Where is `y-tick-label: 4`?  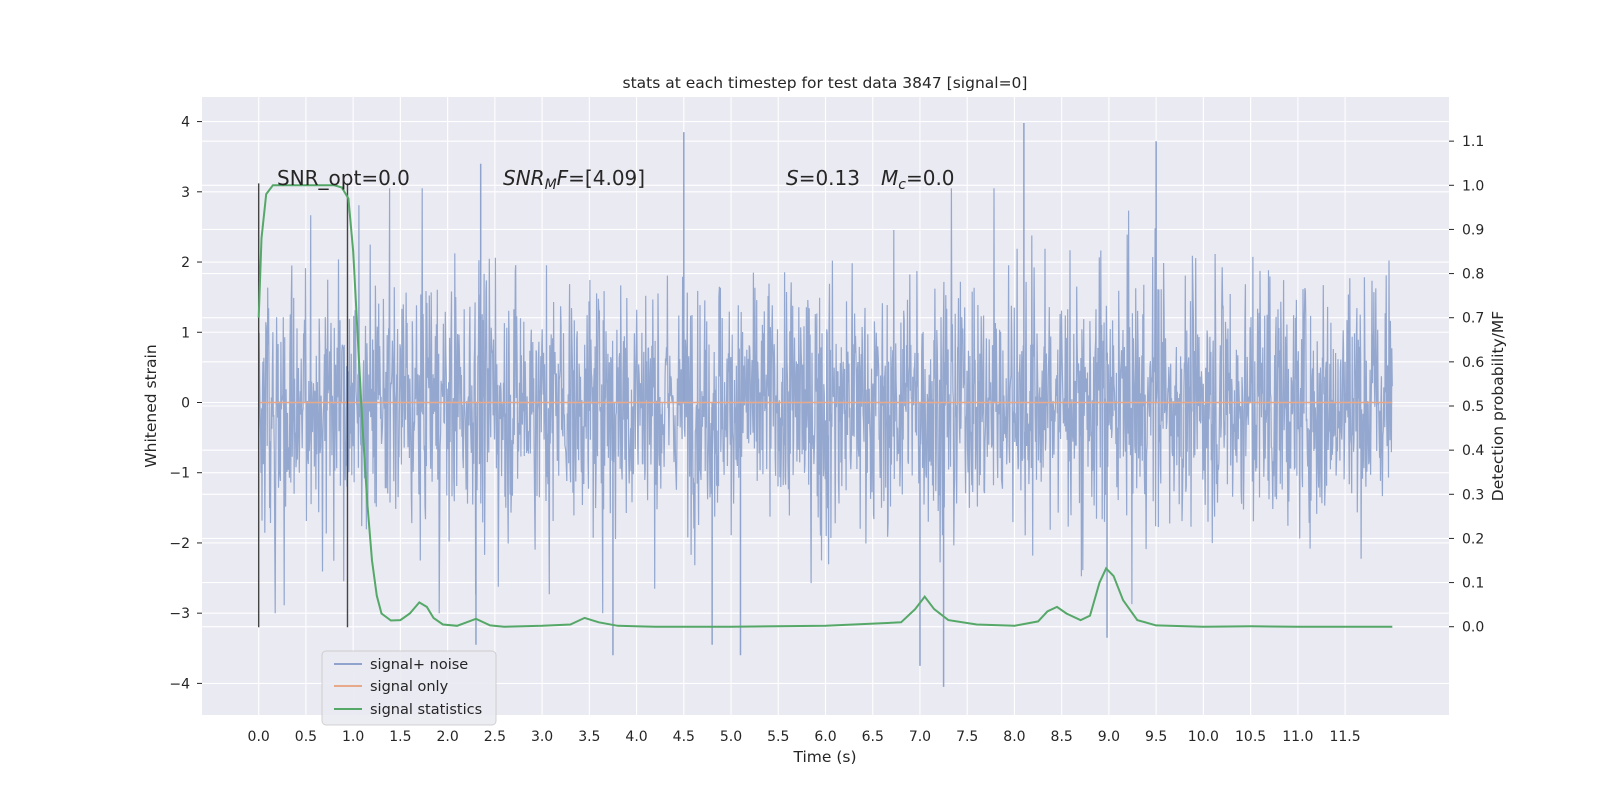 y-tick-label: 4 is located at coordinates (185, 123).